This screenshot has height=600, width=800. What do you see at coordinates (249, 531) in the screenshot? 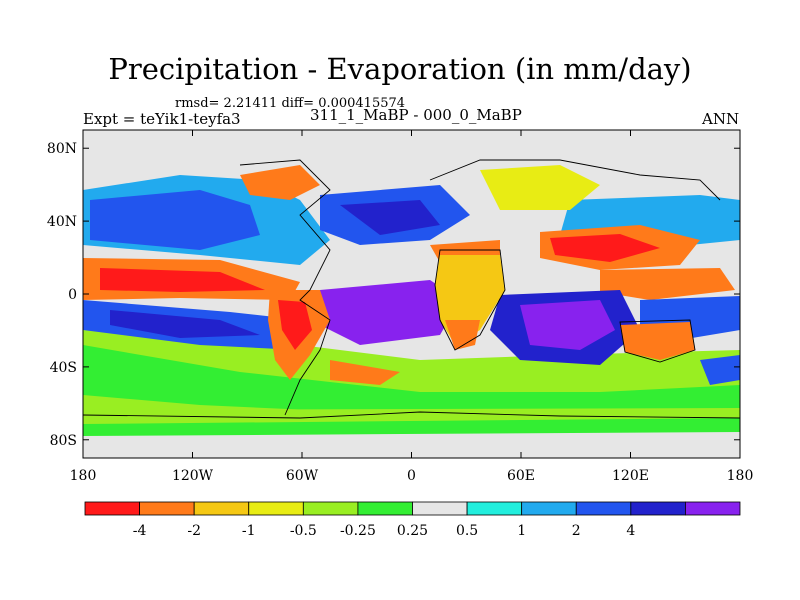
I see `colorbar-label: -1` at bounding box center [249, 531].